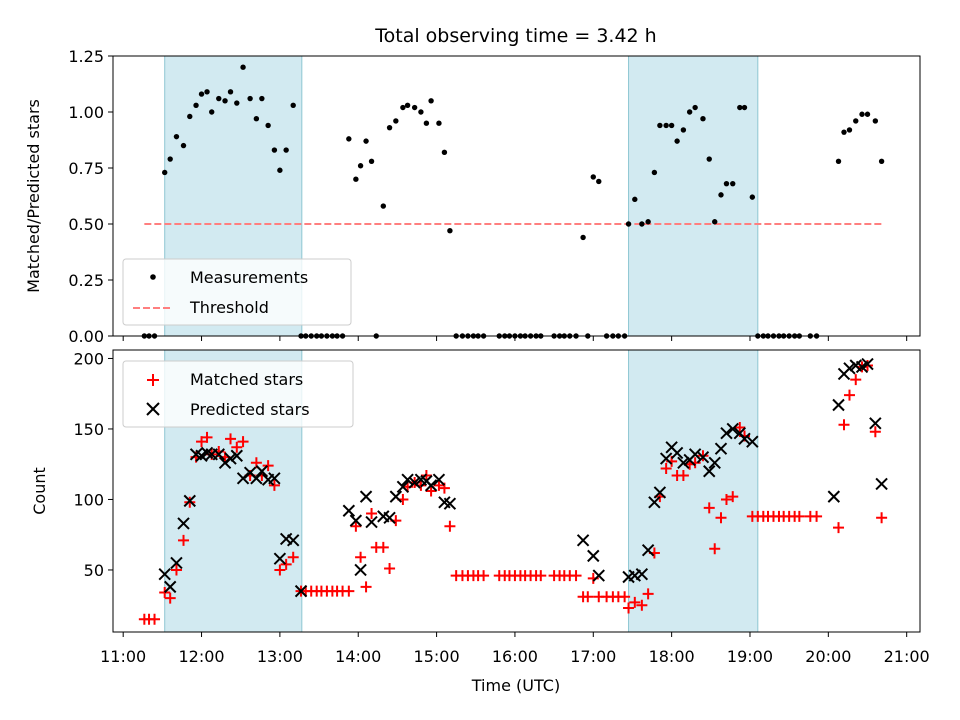  Describe the element at coordinates (88, 499) in the screenshot. I see `y-tick-label: 100` at that location.